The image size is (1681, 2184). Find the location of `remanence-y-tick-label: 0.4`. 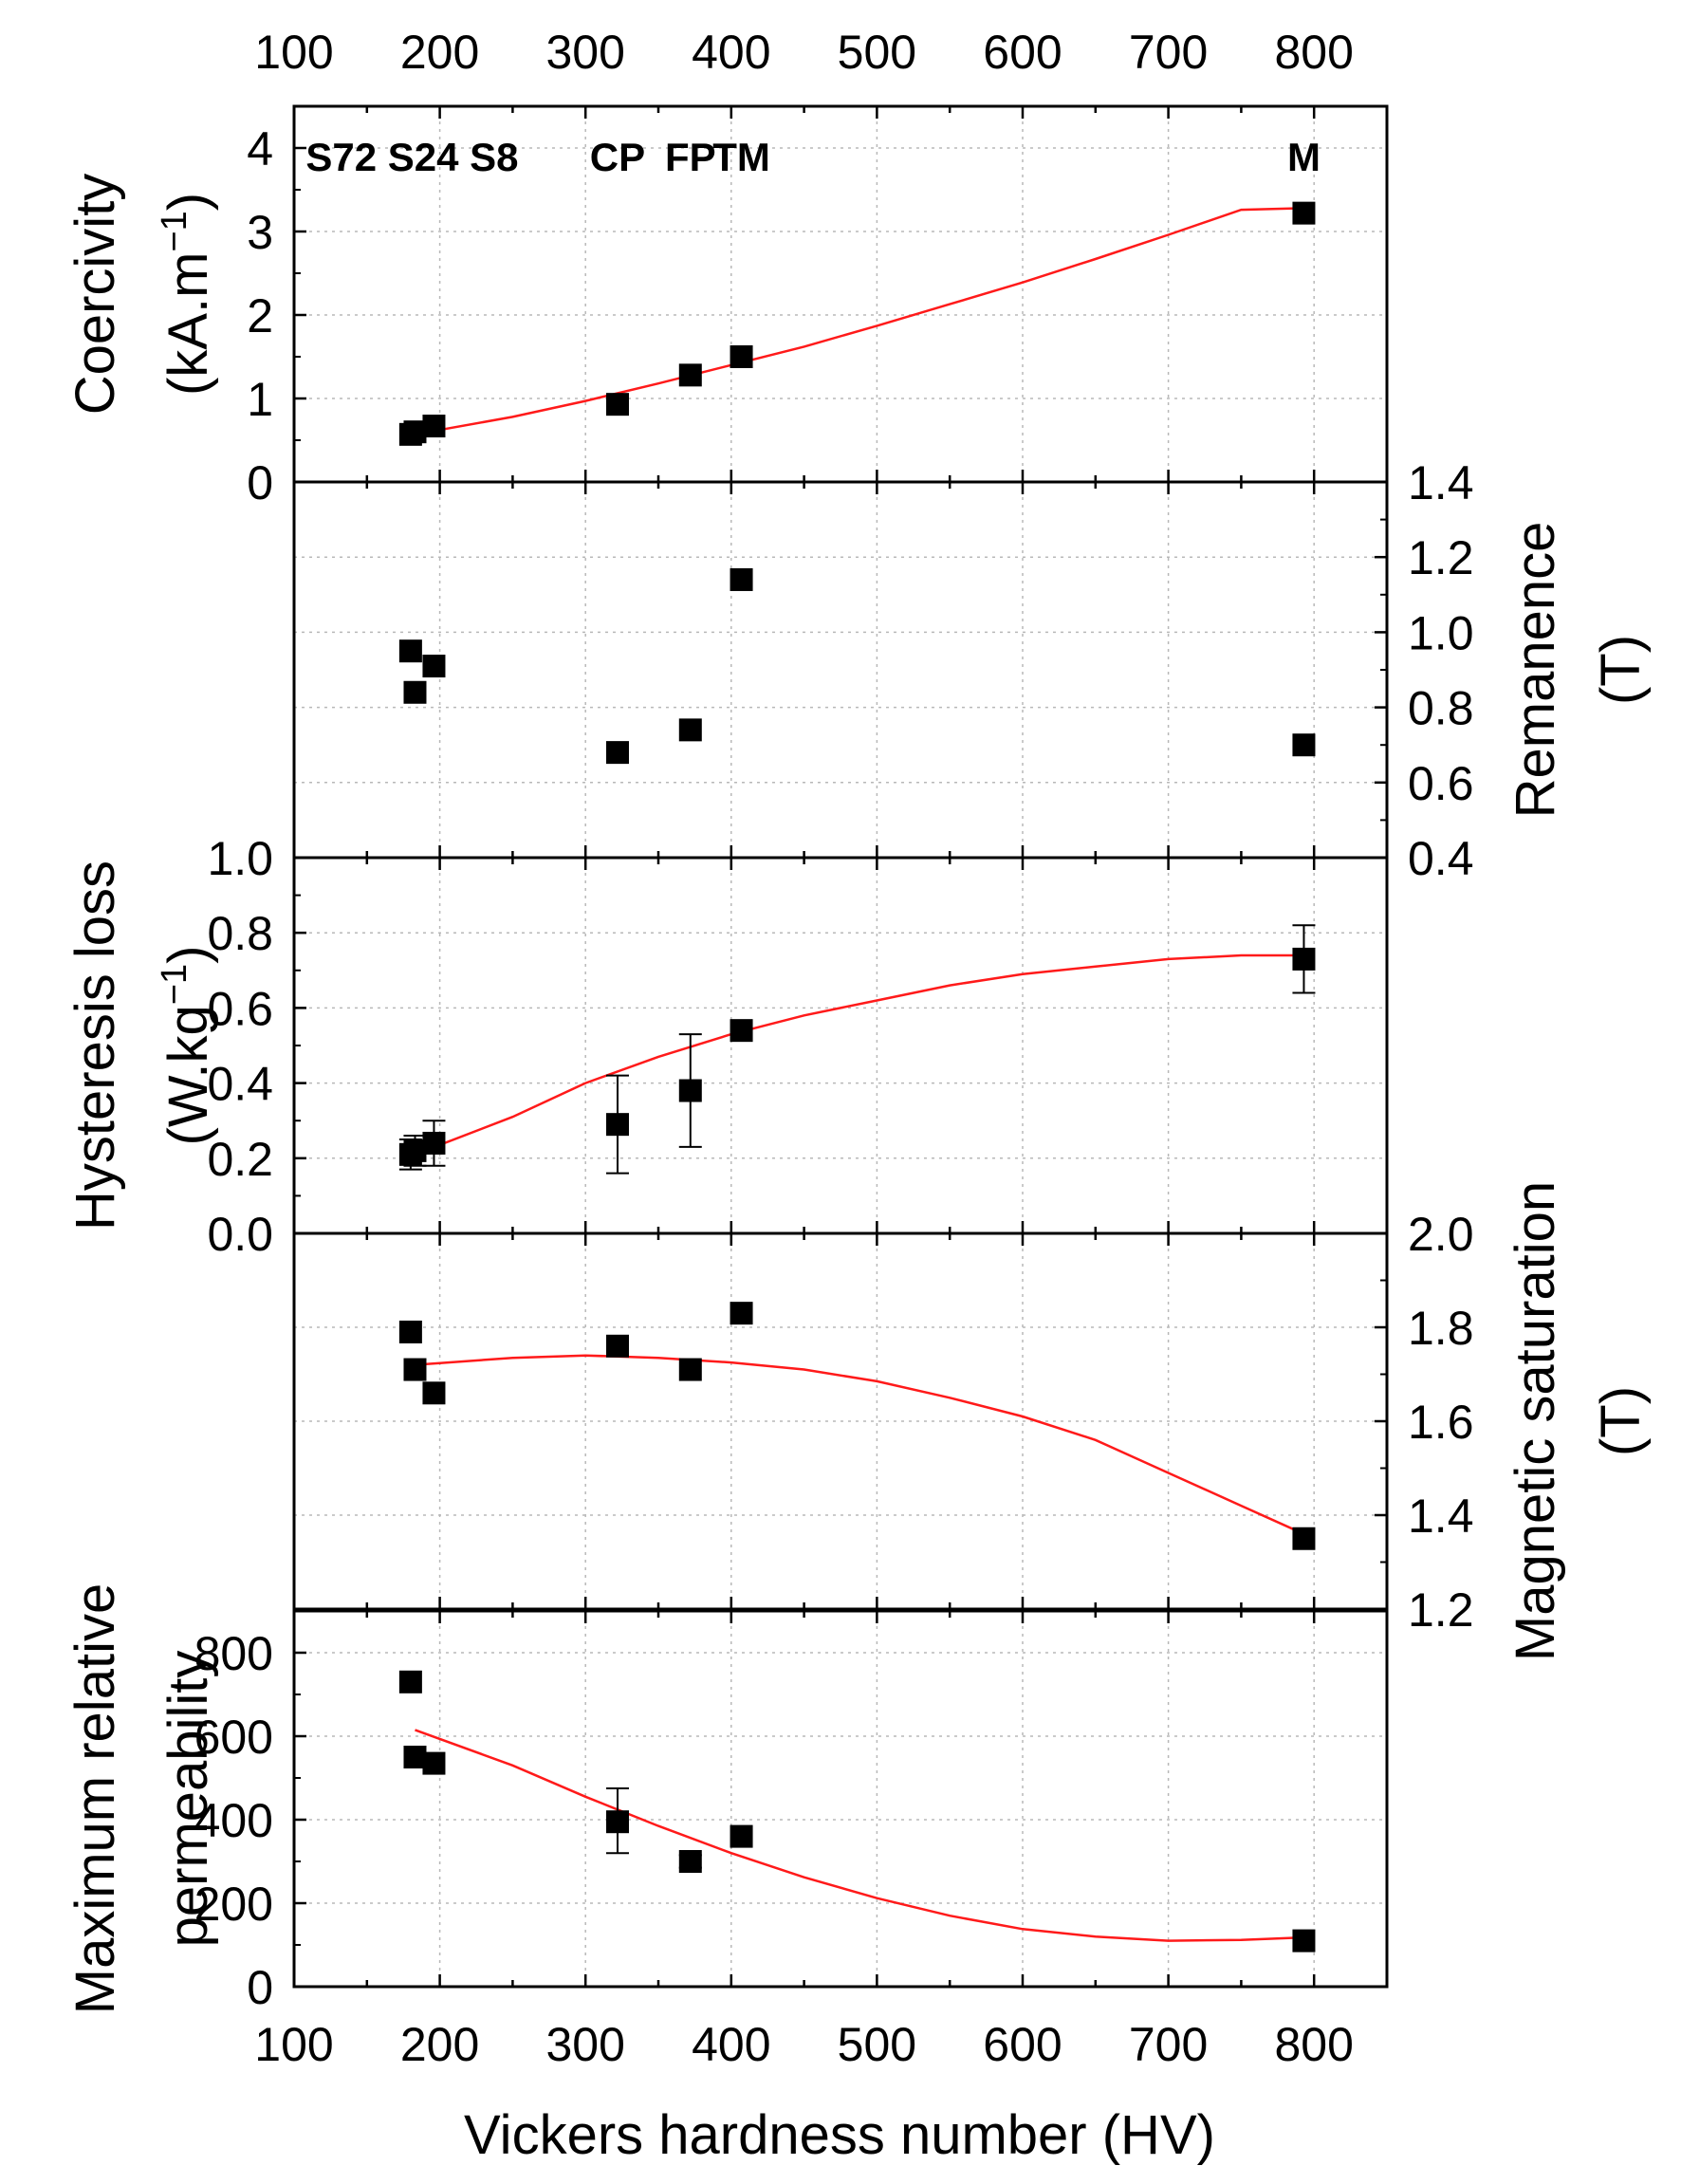

remanence-y-tick-label: 0.4 is located at coordinates (1441, 858).